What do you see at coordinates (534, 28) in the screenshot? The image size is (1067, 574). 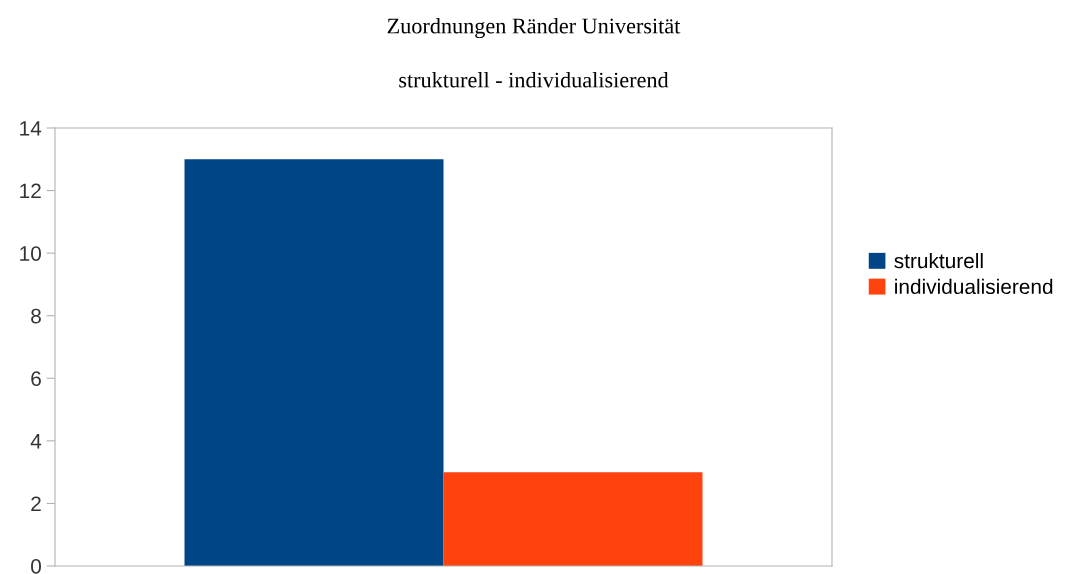 I see `chart-title: Zuordnungen Ränder Universität` at bounding box center [534, 28].